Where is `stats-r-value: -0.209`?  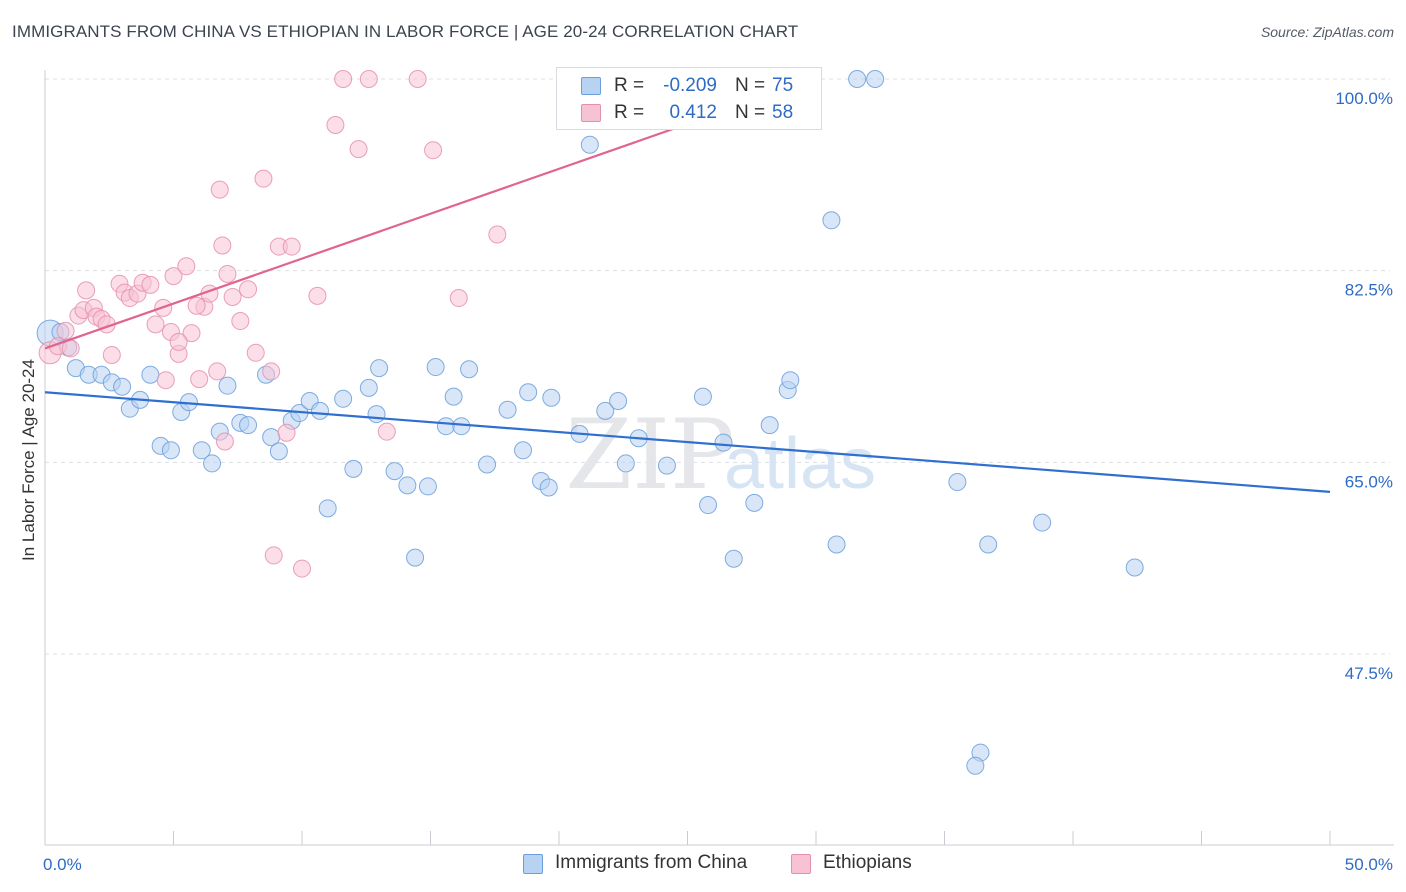
stats-r-value: -0.209 is located at coordinates (690, 85).